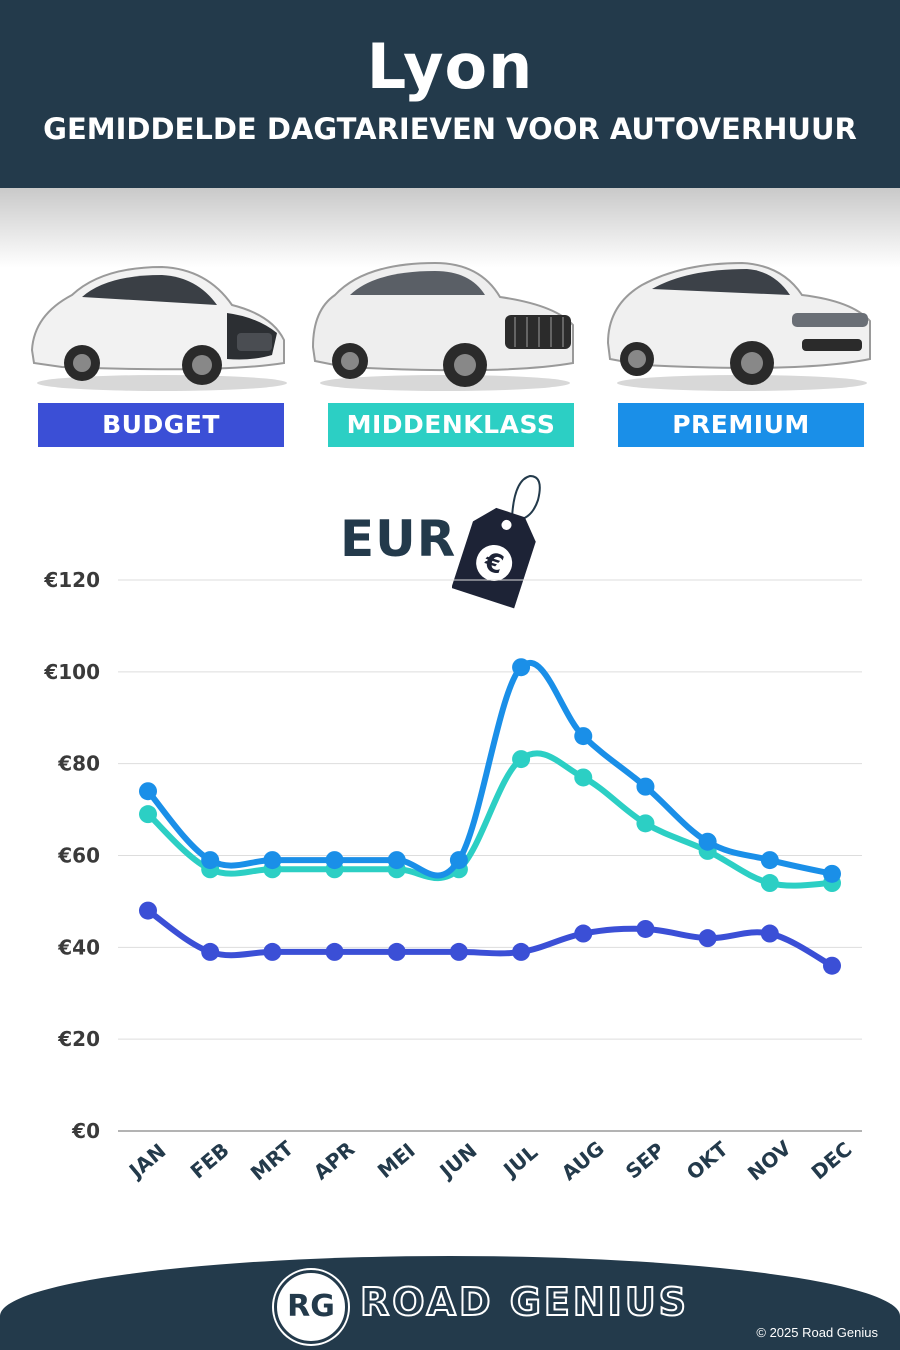 The height and width of the screenshot is (1350, 900). What do you see at coordinates (272, 860) in the screenshot?
I see `data-point-premium-mrt` at bounding box center [272, 860].